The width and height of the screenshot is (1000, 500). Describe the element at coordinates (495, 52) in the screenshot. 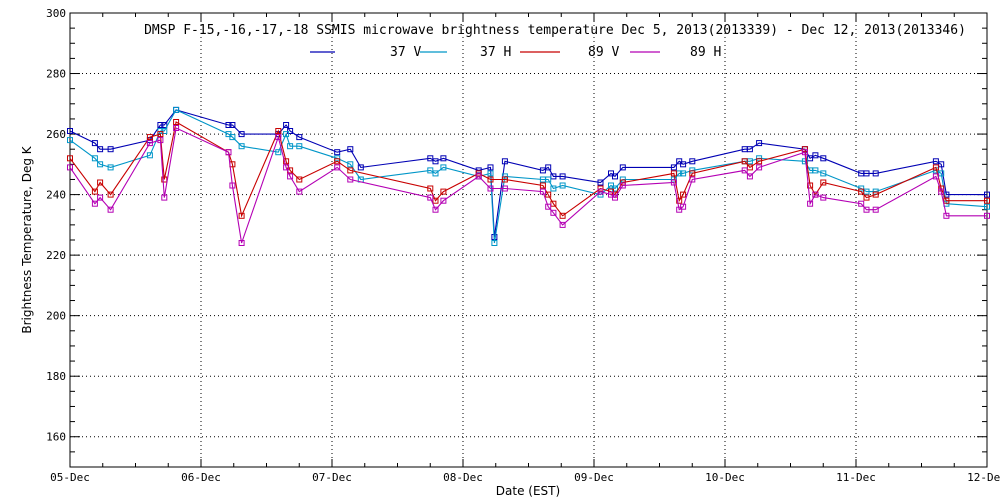

I see `legend-label-37h: 37 H` at that location.